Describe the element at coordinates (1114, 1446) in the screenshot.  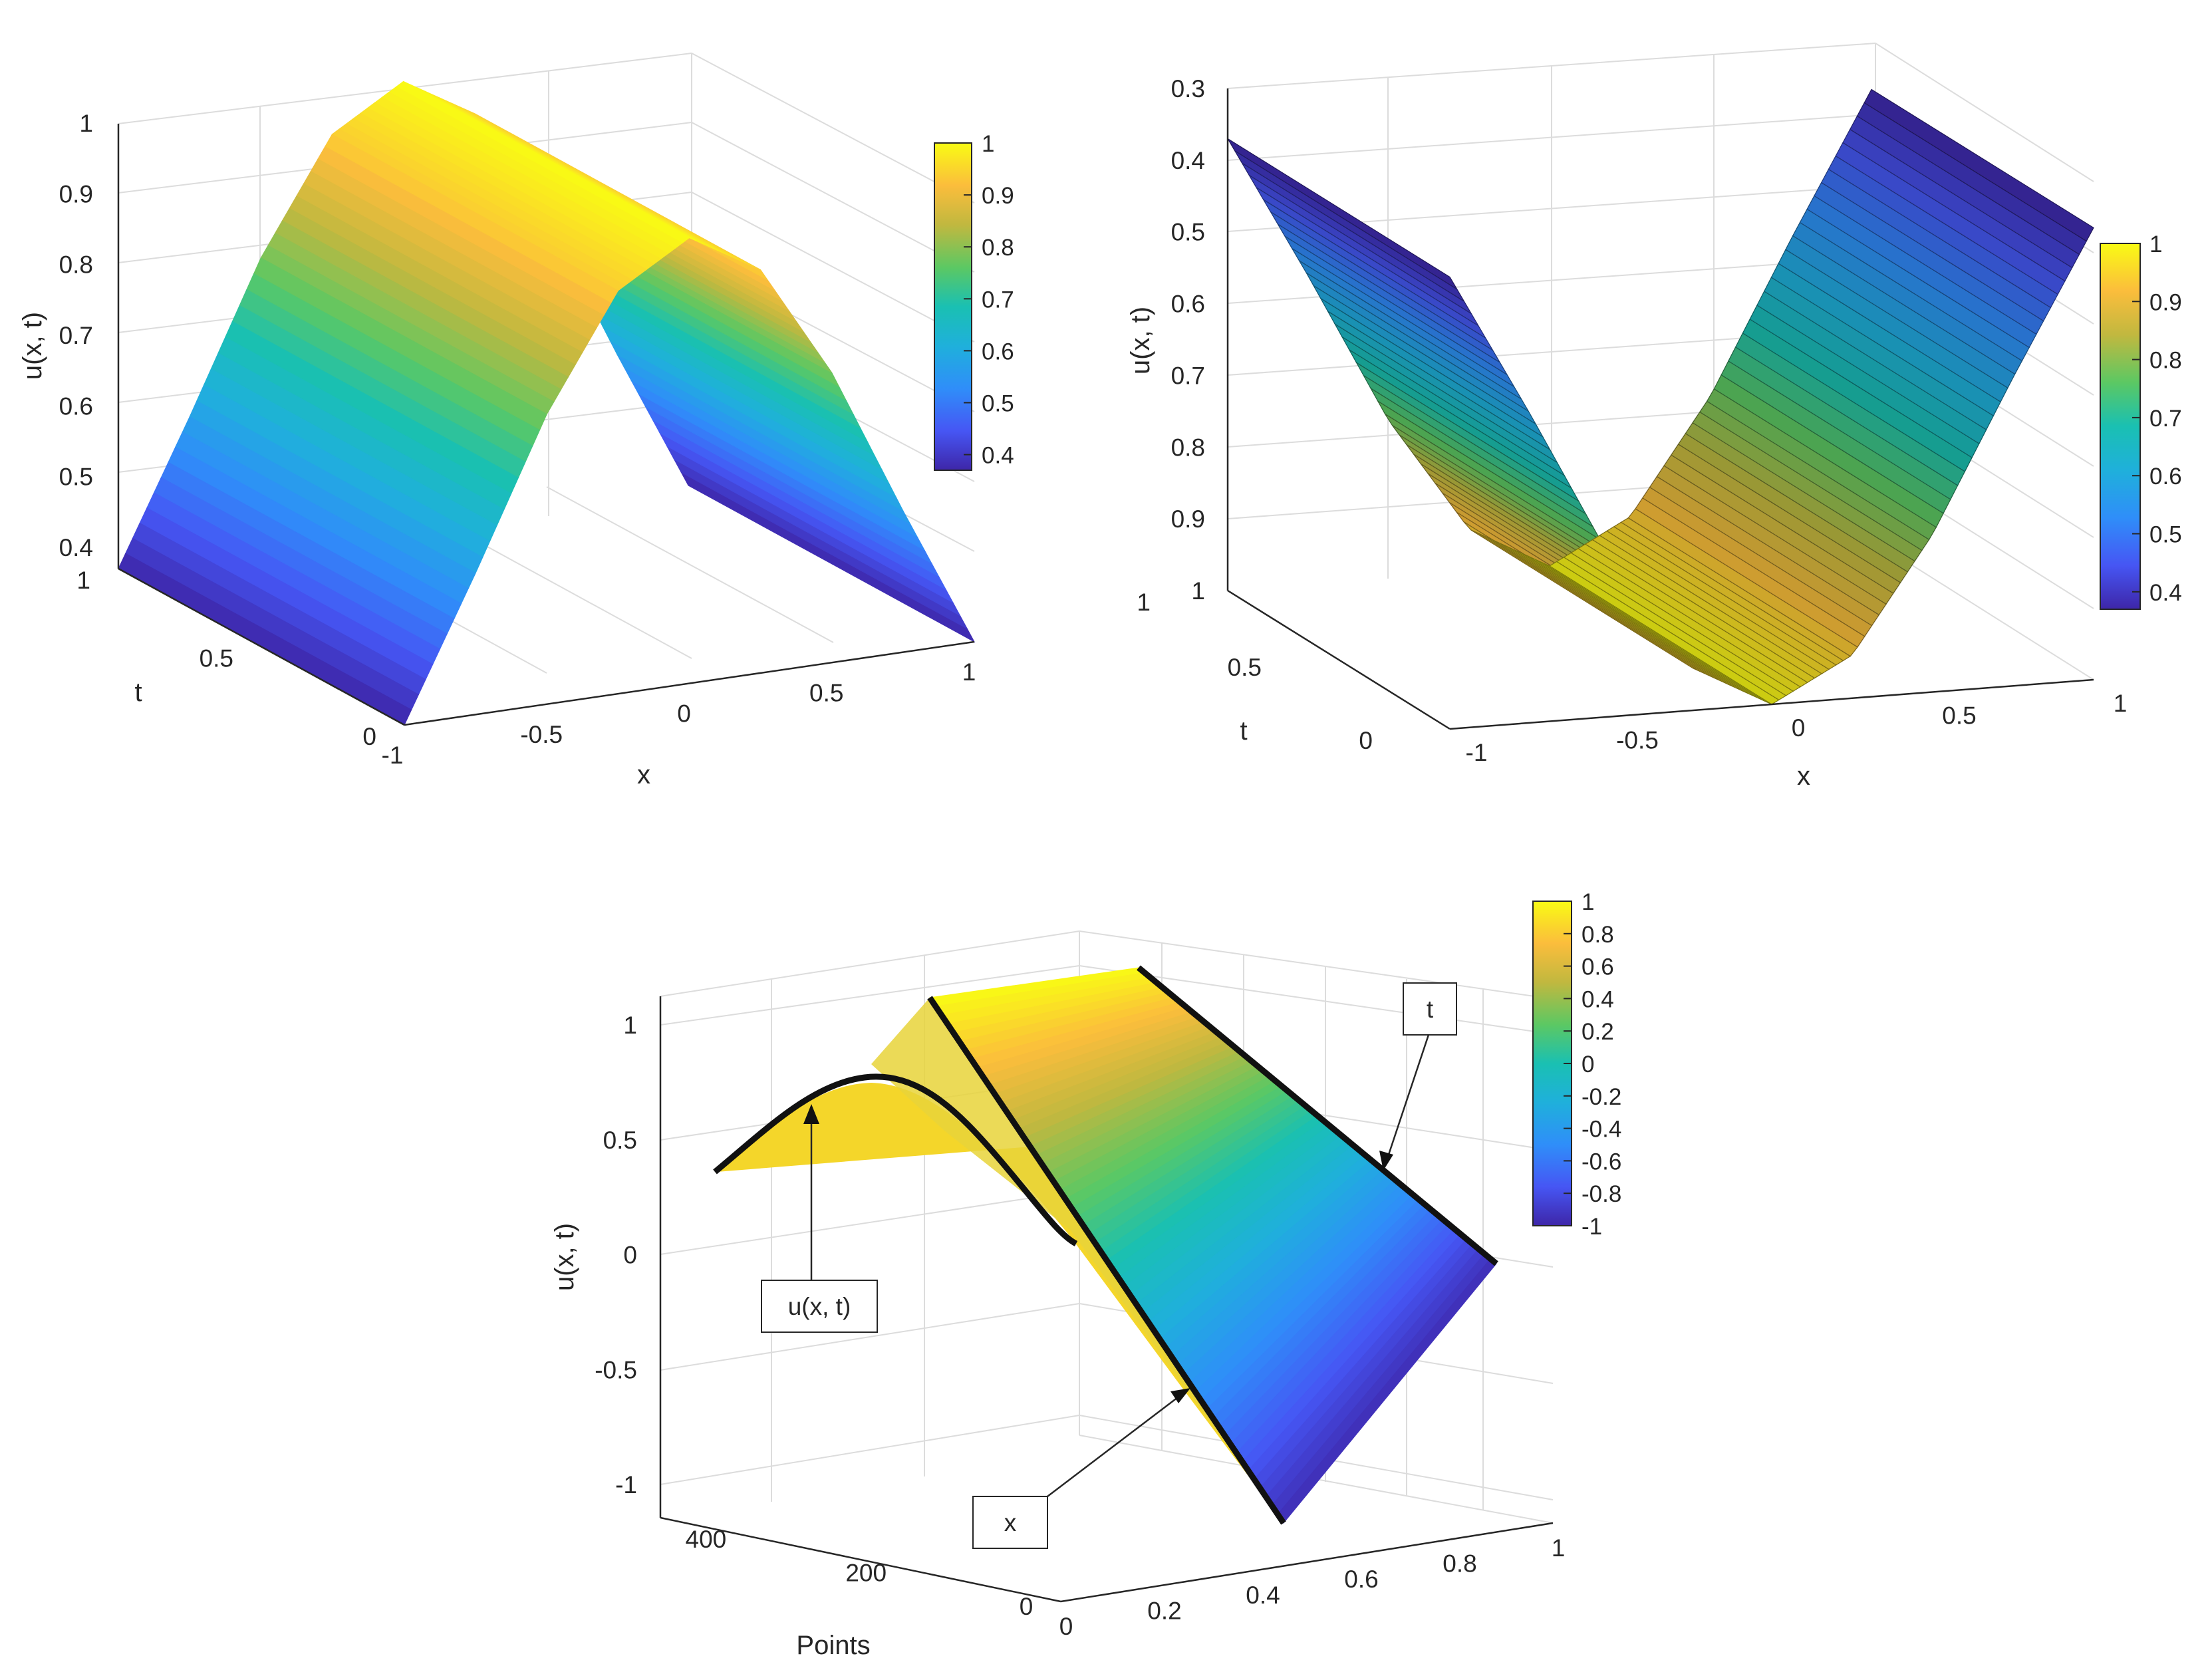
I see `annotation-x-arrow` at that location.